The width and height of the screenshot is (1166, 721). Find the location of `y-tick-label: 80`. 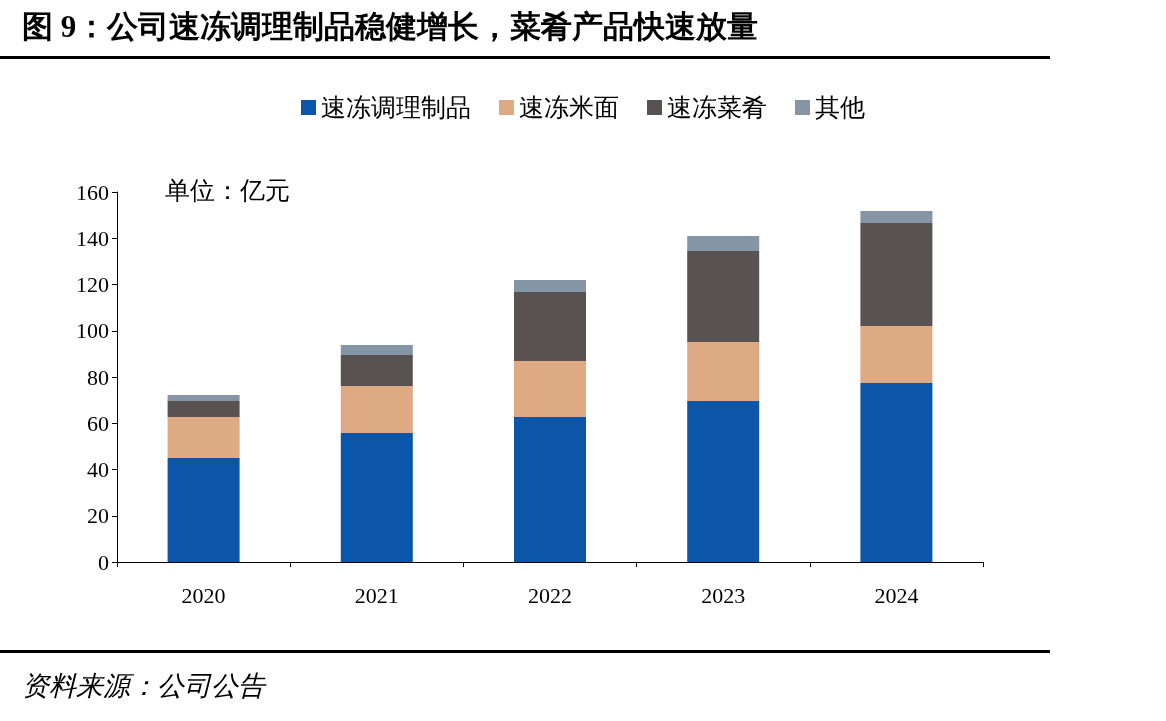

y-tick-label: 80 is located at coordinates (98, 377).